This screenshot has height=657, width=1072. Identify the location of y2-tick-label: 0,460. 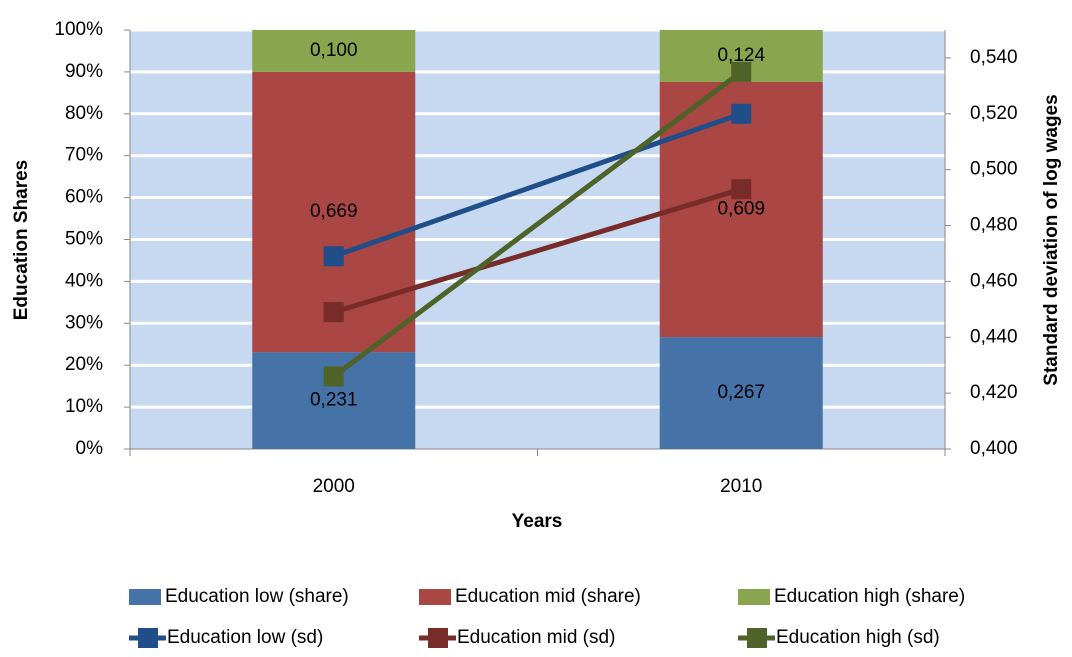
(994, 280).